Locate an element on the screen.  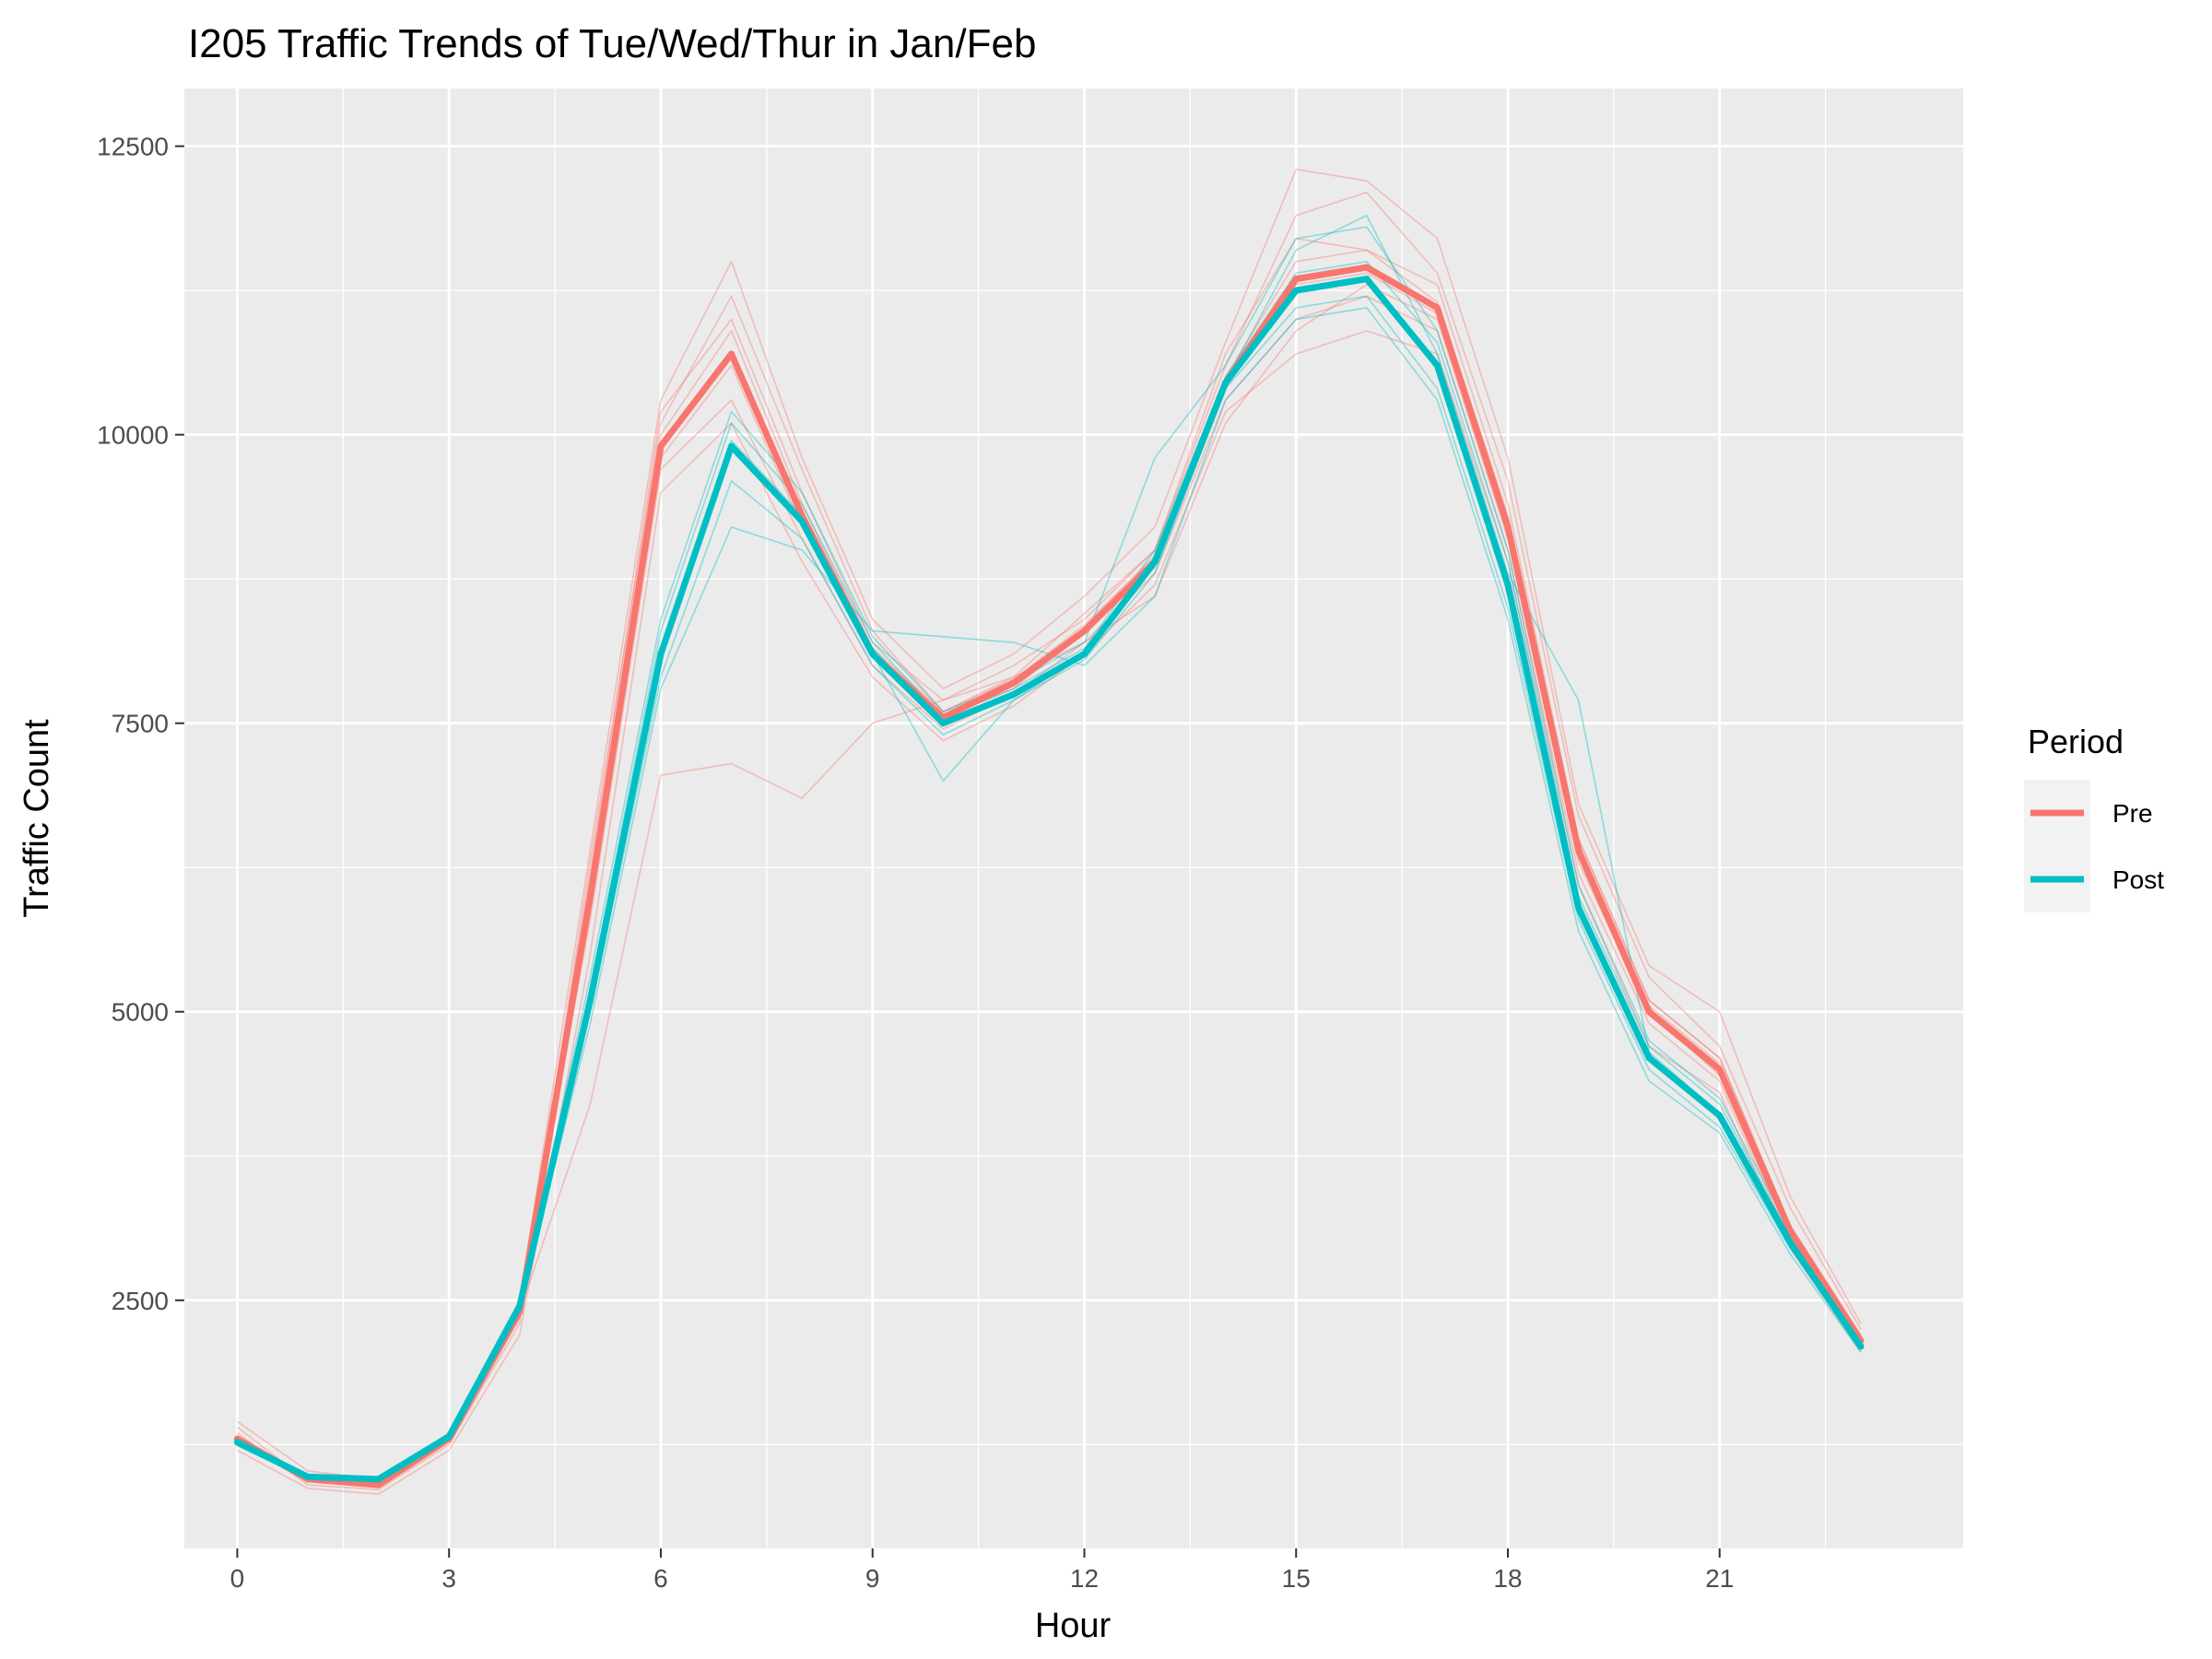
y-tick-label: 10000 is located at coordinates (133, 435).